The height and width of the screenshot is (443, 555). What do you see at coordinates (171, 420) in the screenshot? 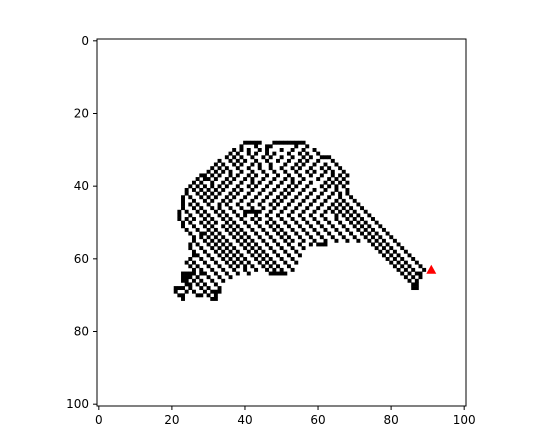
I see `x-tick-label: 20` at bounding box center [171, 420].